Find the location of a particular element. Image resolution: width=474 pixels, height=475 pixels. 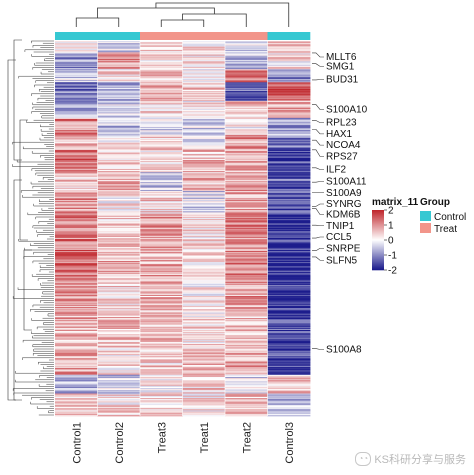

column-label: Control2 is located at coordinates (120, 443).